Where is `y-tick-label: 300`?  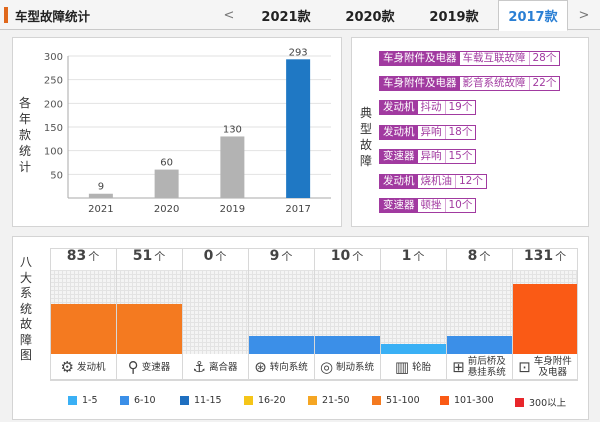 y-tick-label: 300 is located at coordinates (53, 57).